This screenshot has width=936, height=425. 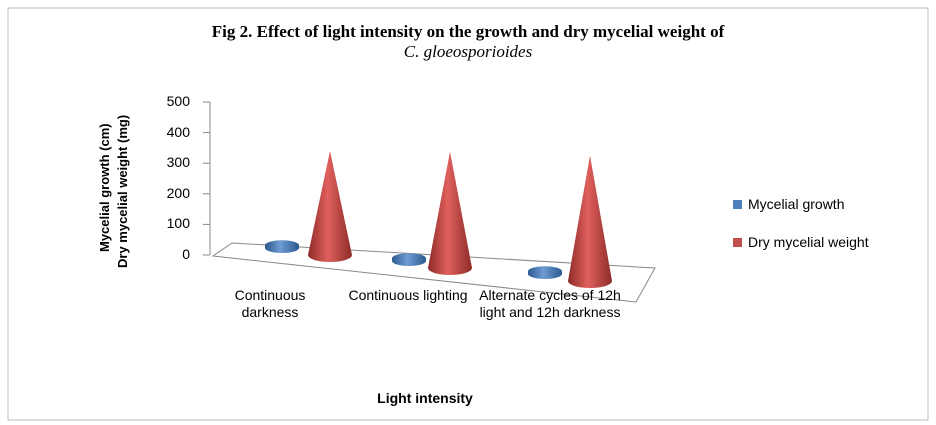 I want to click on x-tick-label: Continuous darkness, so click(x=270, y=303).